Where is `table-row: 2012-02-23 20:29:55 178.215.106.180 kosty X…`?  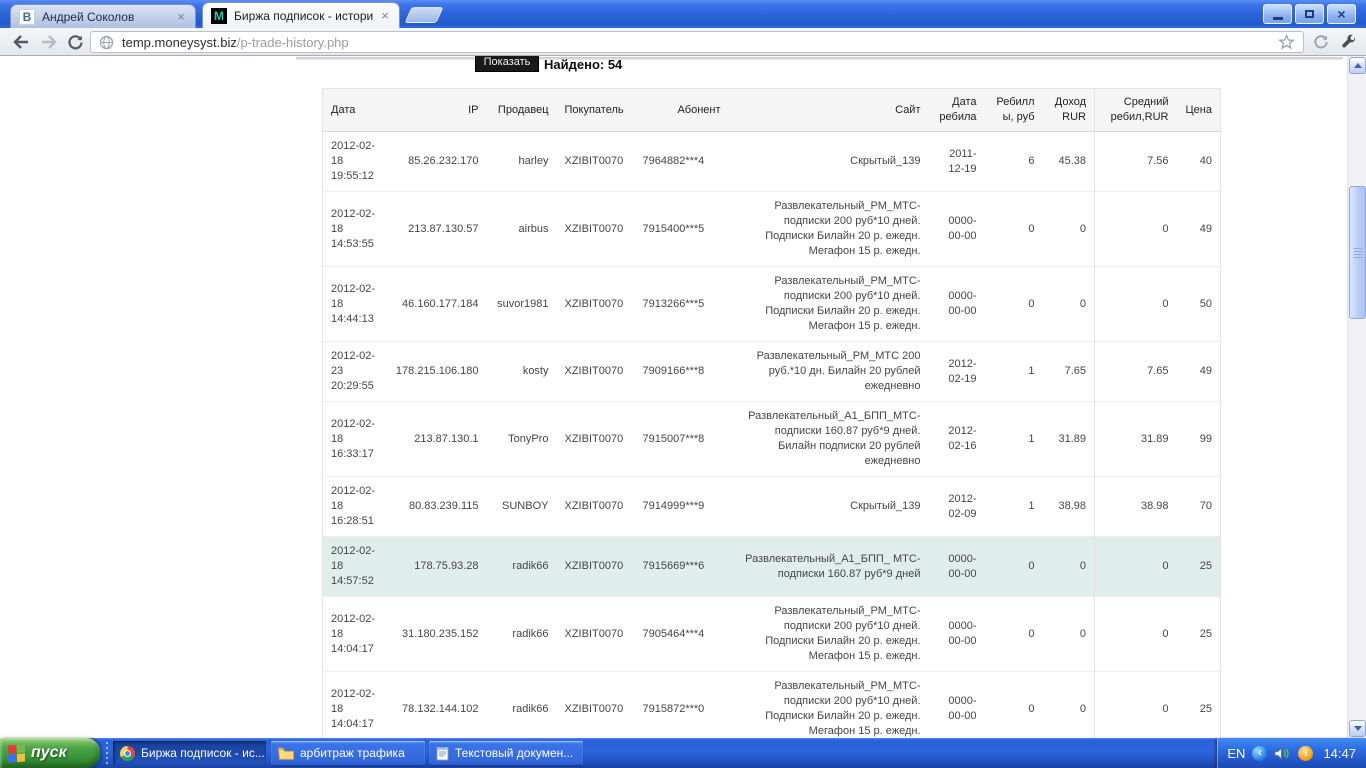
table-row: 2012-02-23 20:29:55 178.215.106.180 kosty X… is located at coordinates (771, 371).